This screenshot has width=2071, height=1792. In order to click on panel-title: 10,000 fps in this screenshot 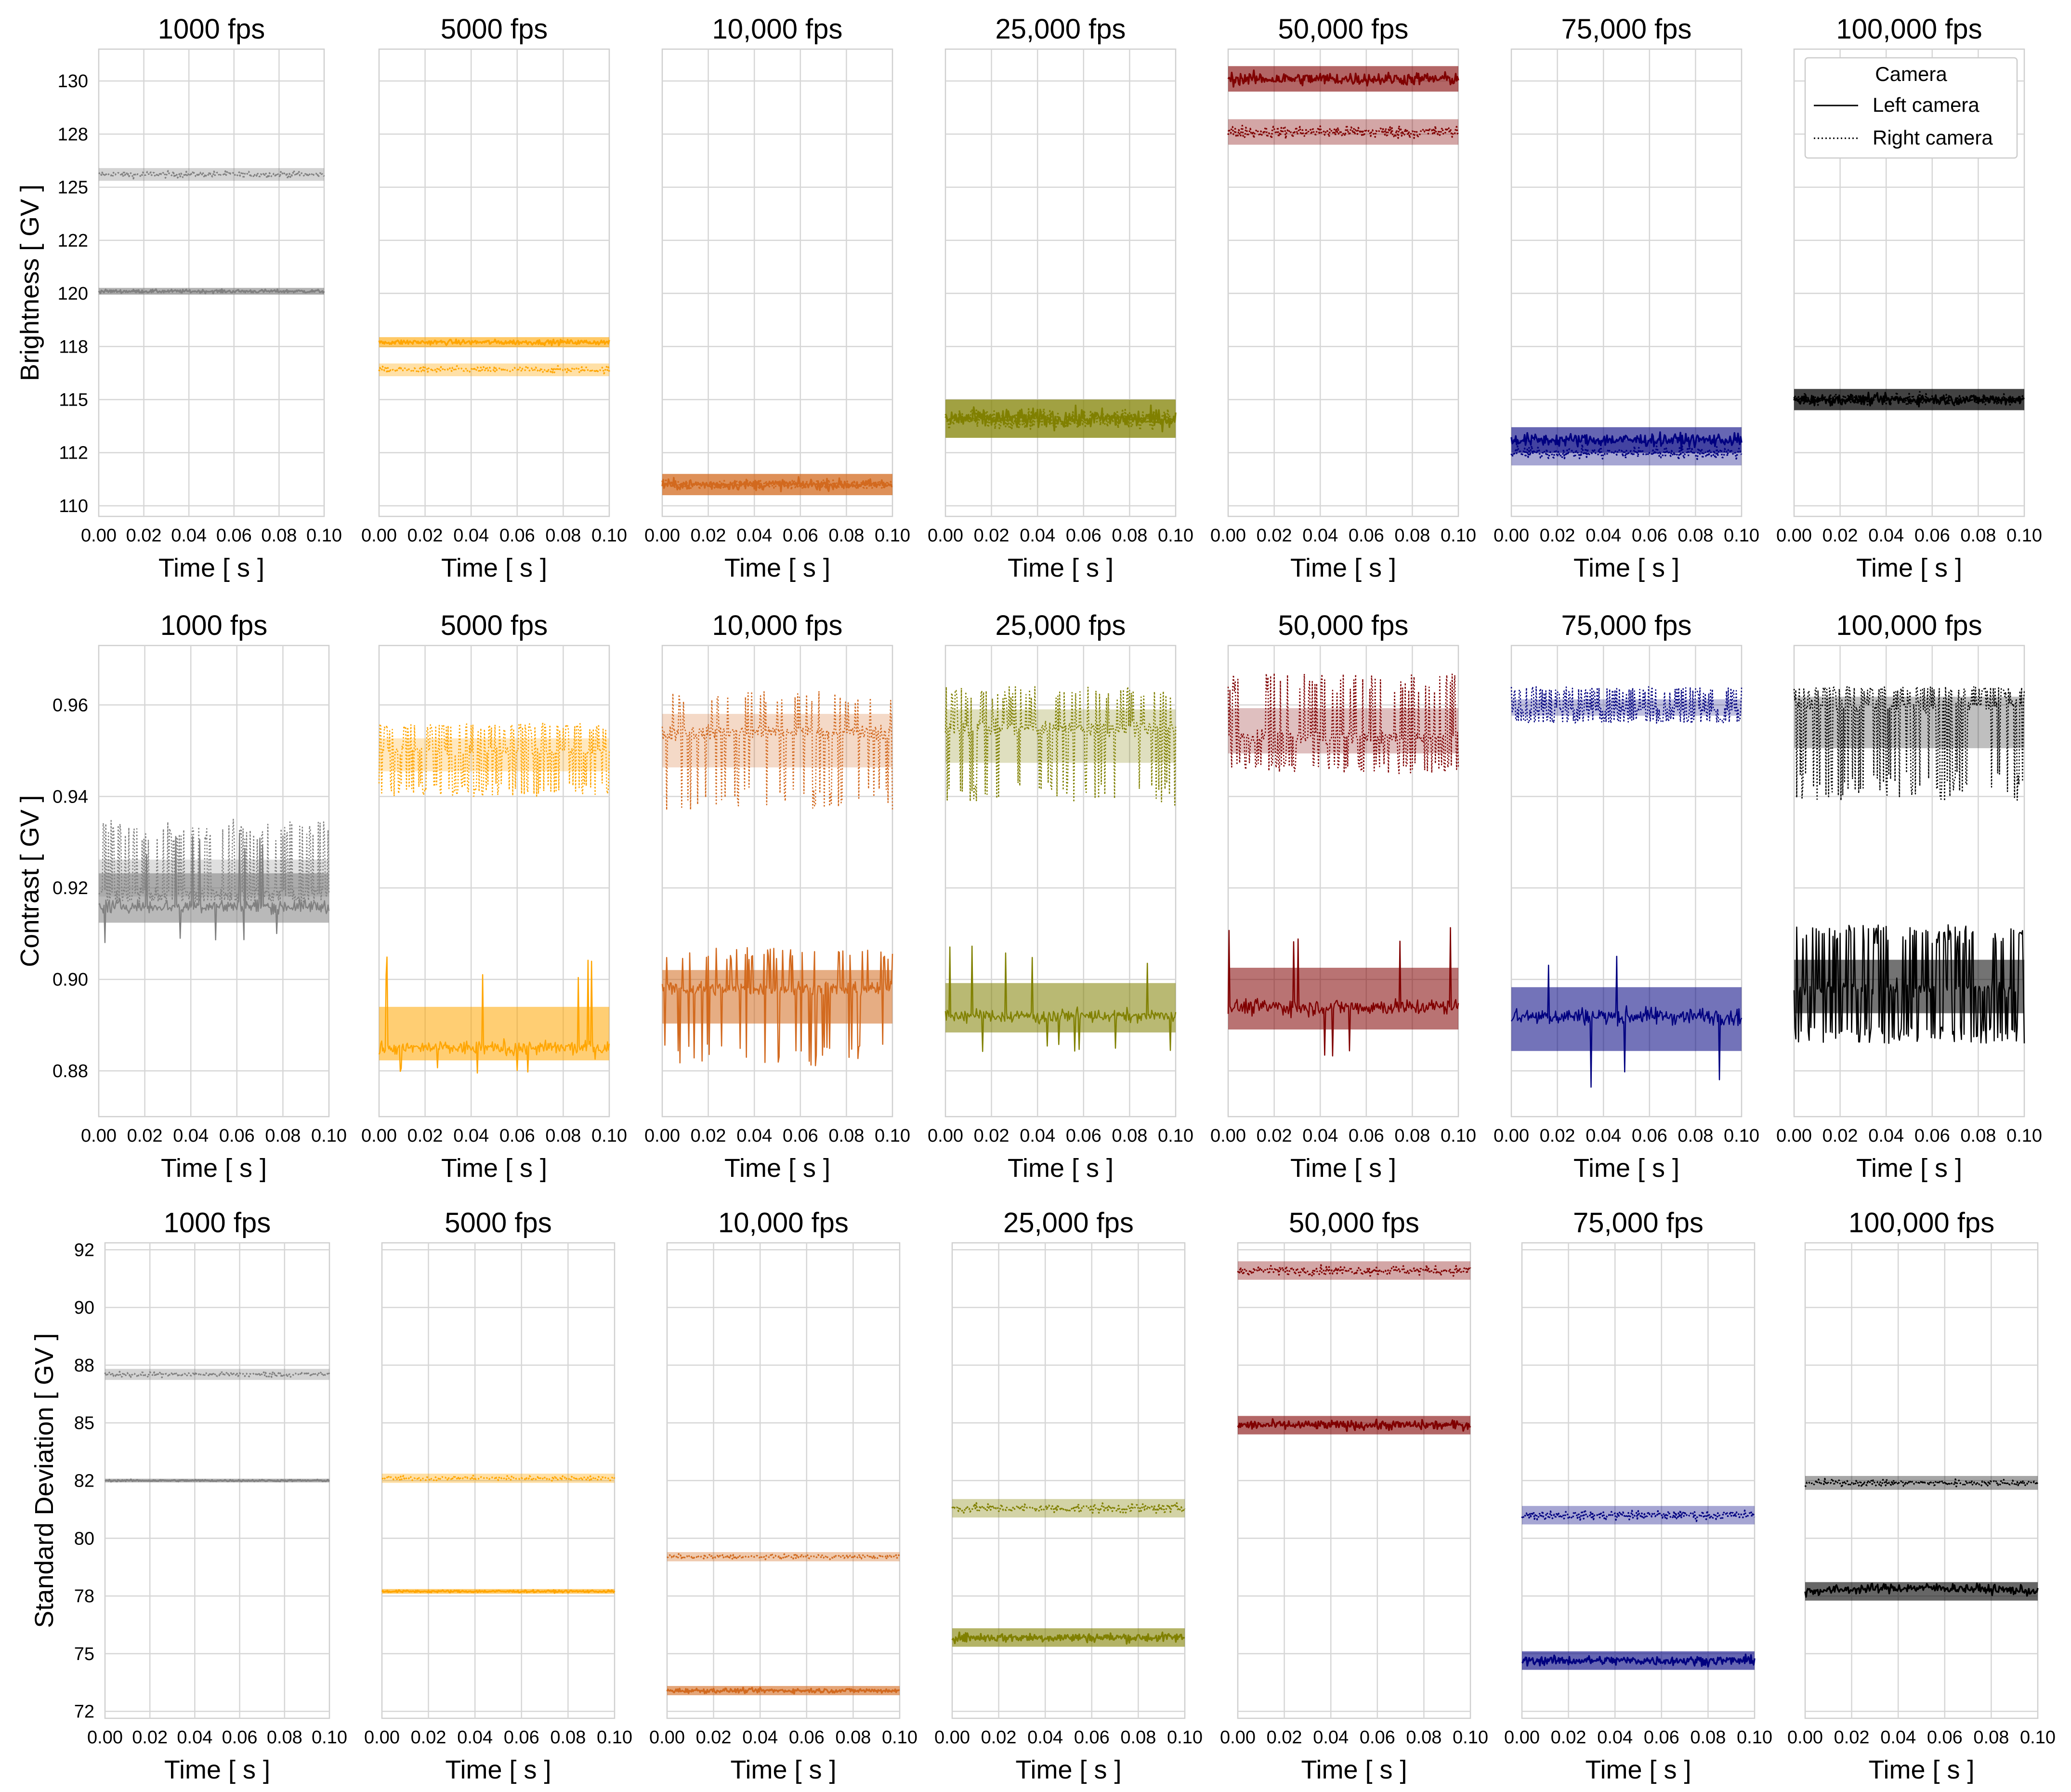, I will do `click(783, 1223)`.